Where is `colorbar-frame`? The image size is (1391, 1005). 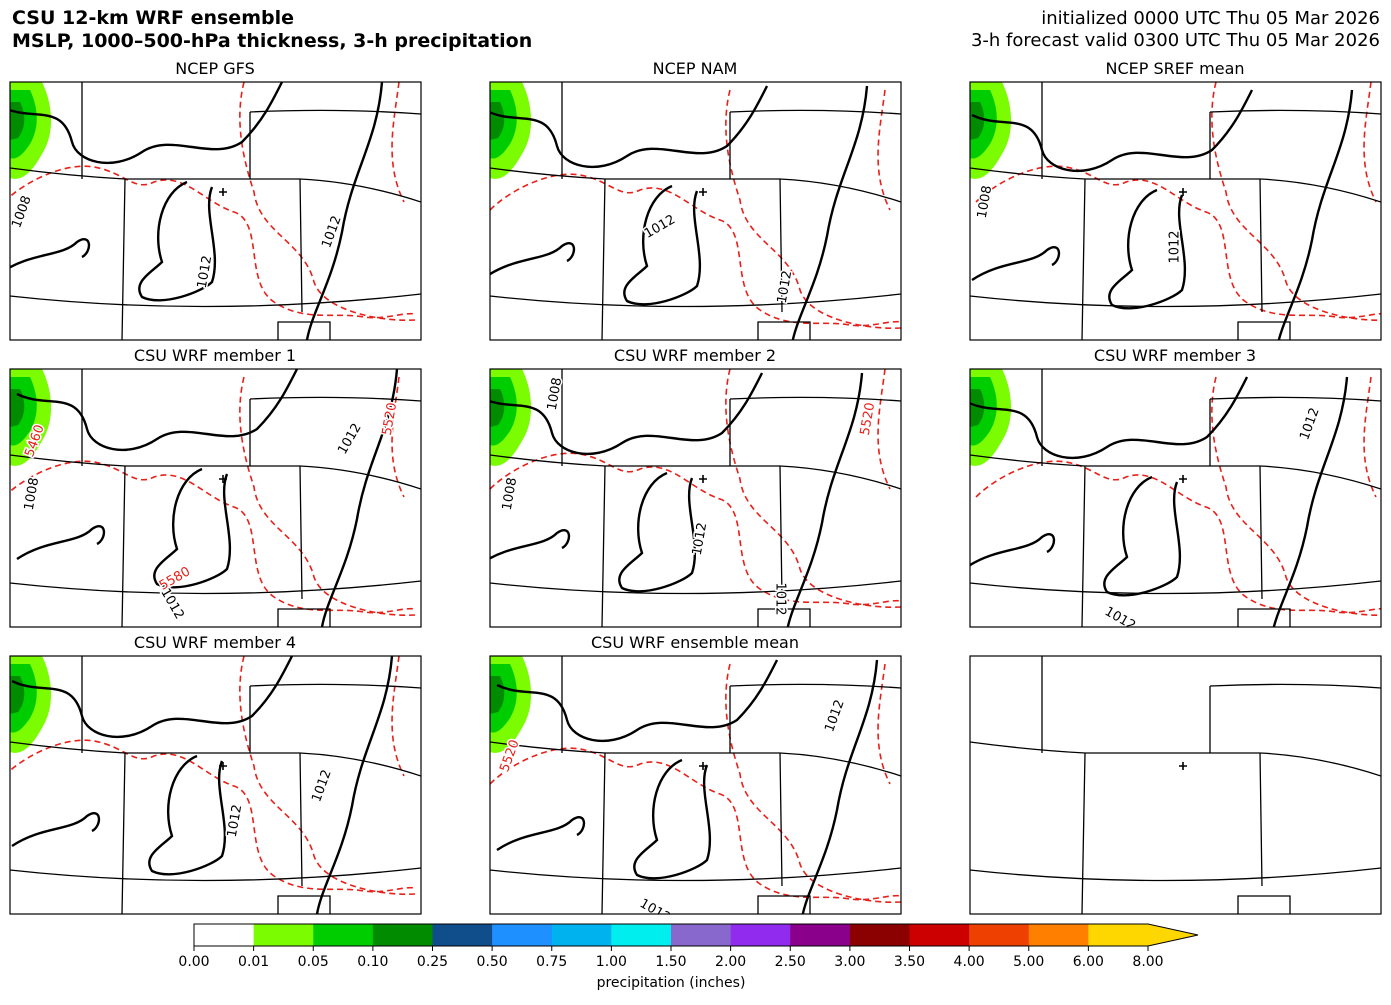
colorbar-frame is located at coordinates (696, 935).